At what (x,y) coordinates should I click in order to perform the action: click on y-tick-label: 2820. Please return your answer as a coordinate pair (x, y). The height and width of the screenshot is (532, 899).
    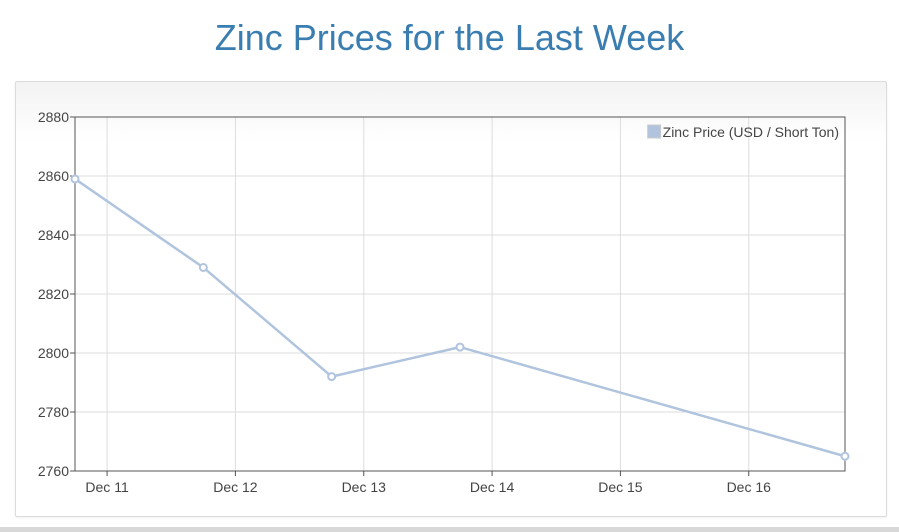
    Looking at the image, I should click on (53, 294).